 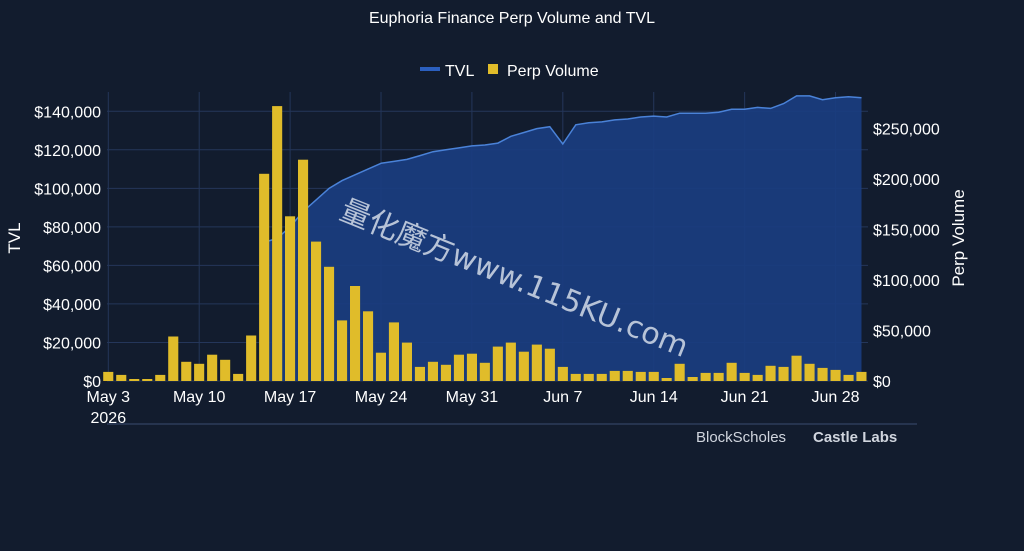 I want to click on right-axis-title: Perp Volume, so click(x=958, y=237).